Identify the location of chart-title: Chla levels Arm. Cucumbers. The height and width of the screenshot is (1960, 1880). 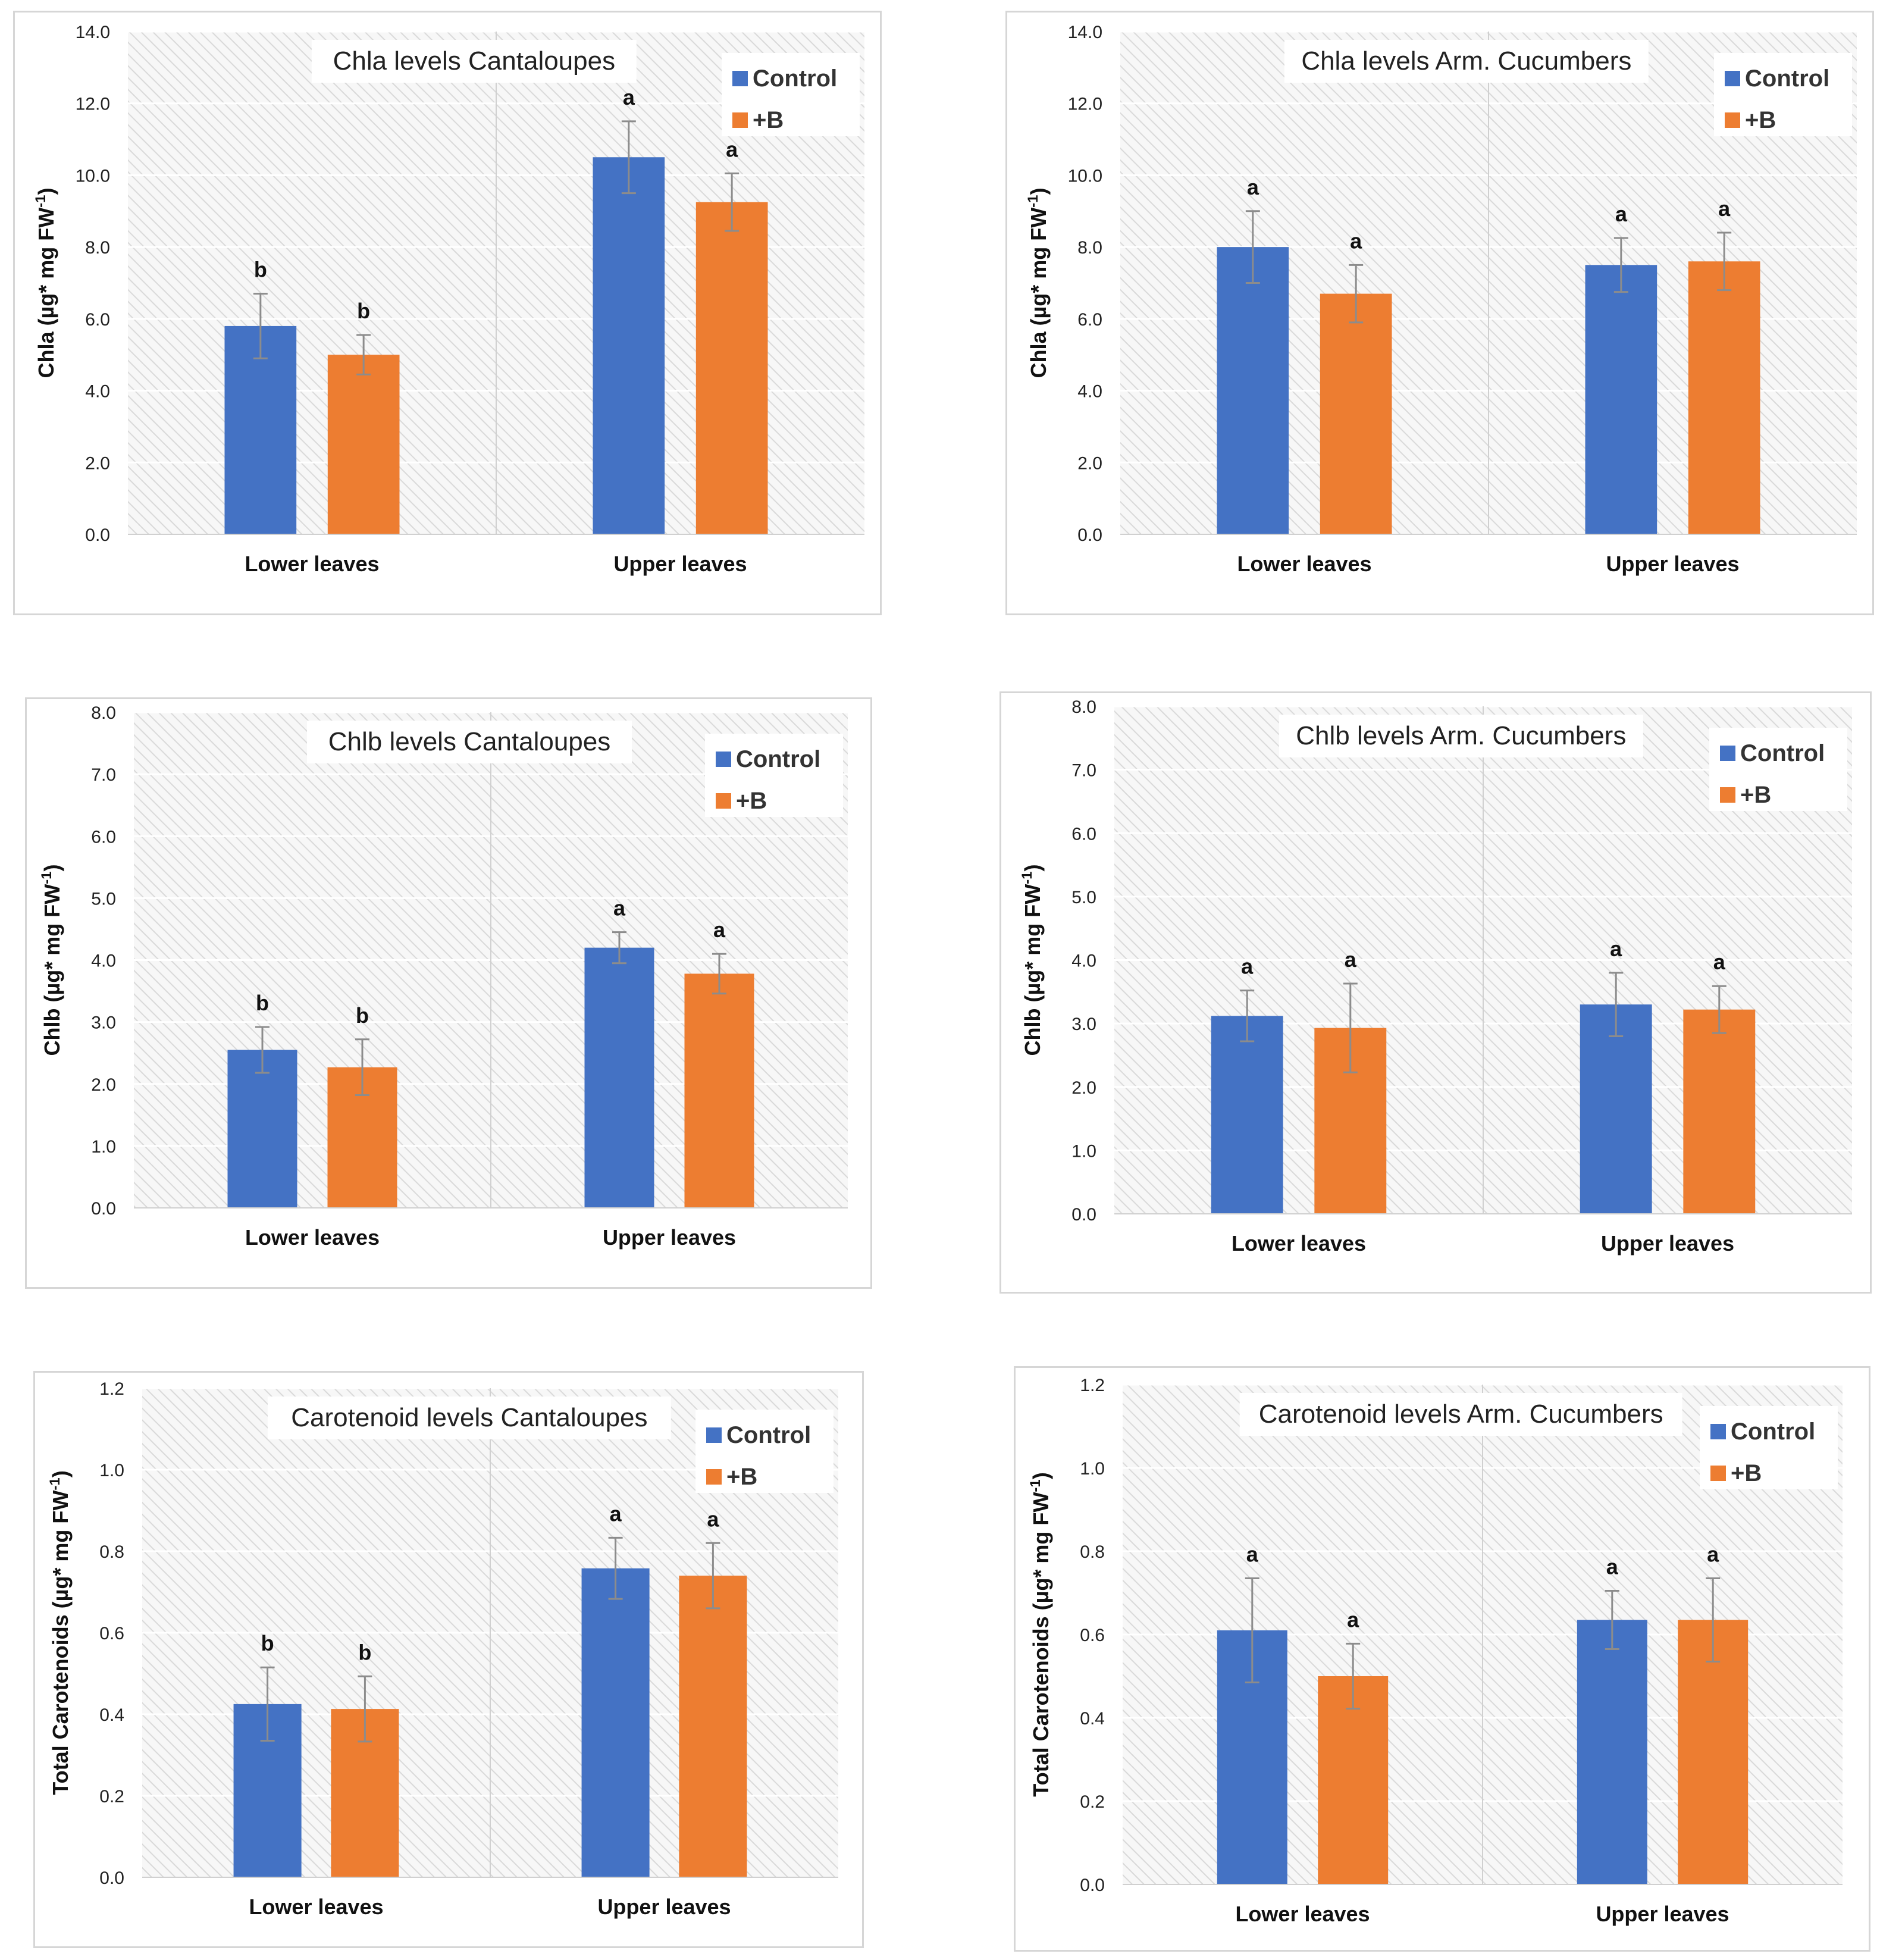
(1466, 61).